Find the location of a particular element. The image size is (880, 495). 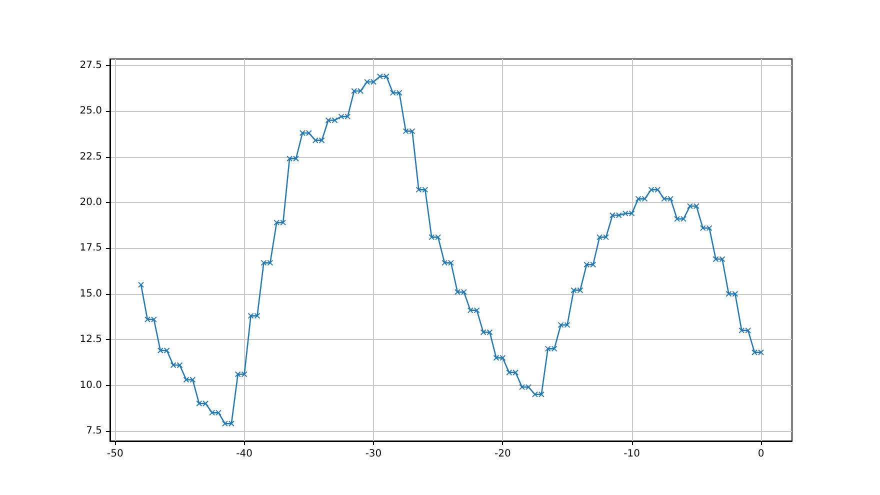

y-tick-label: 10.0 is located at coordinates (91, 385).